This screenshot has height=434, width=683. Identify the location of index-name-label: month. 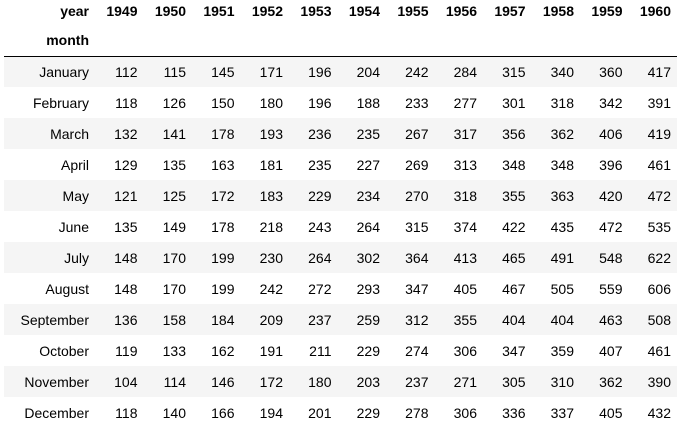
(67, 40).